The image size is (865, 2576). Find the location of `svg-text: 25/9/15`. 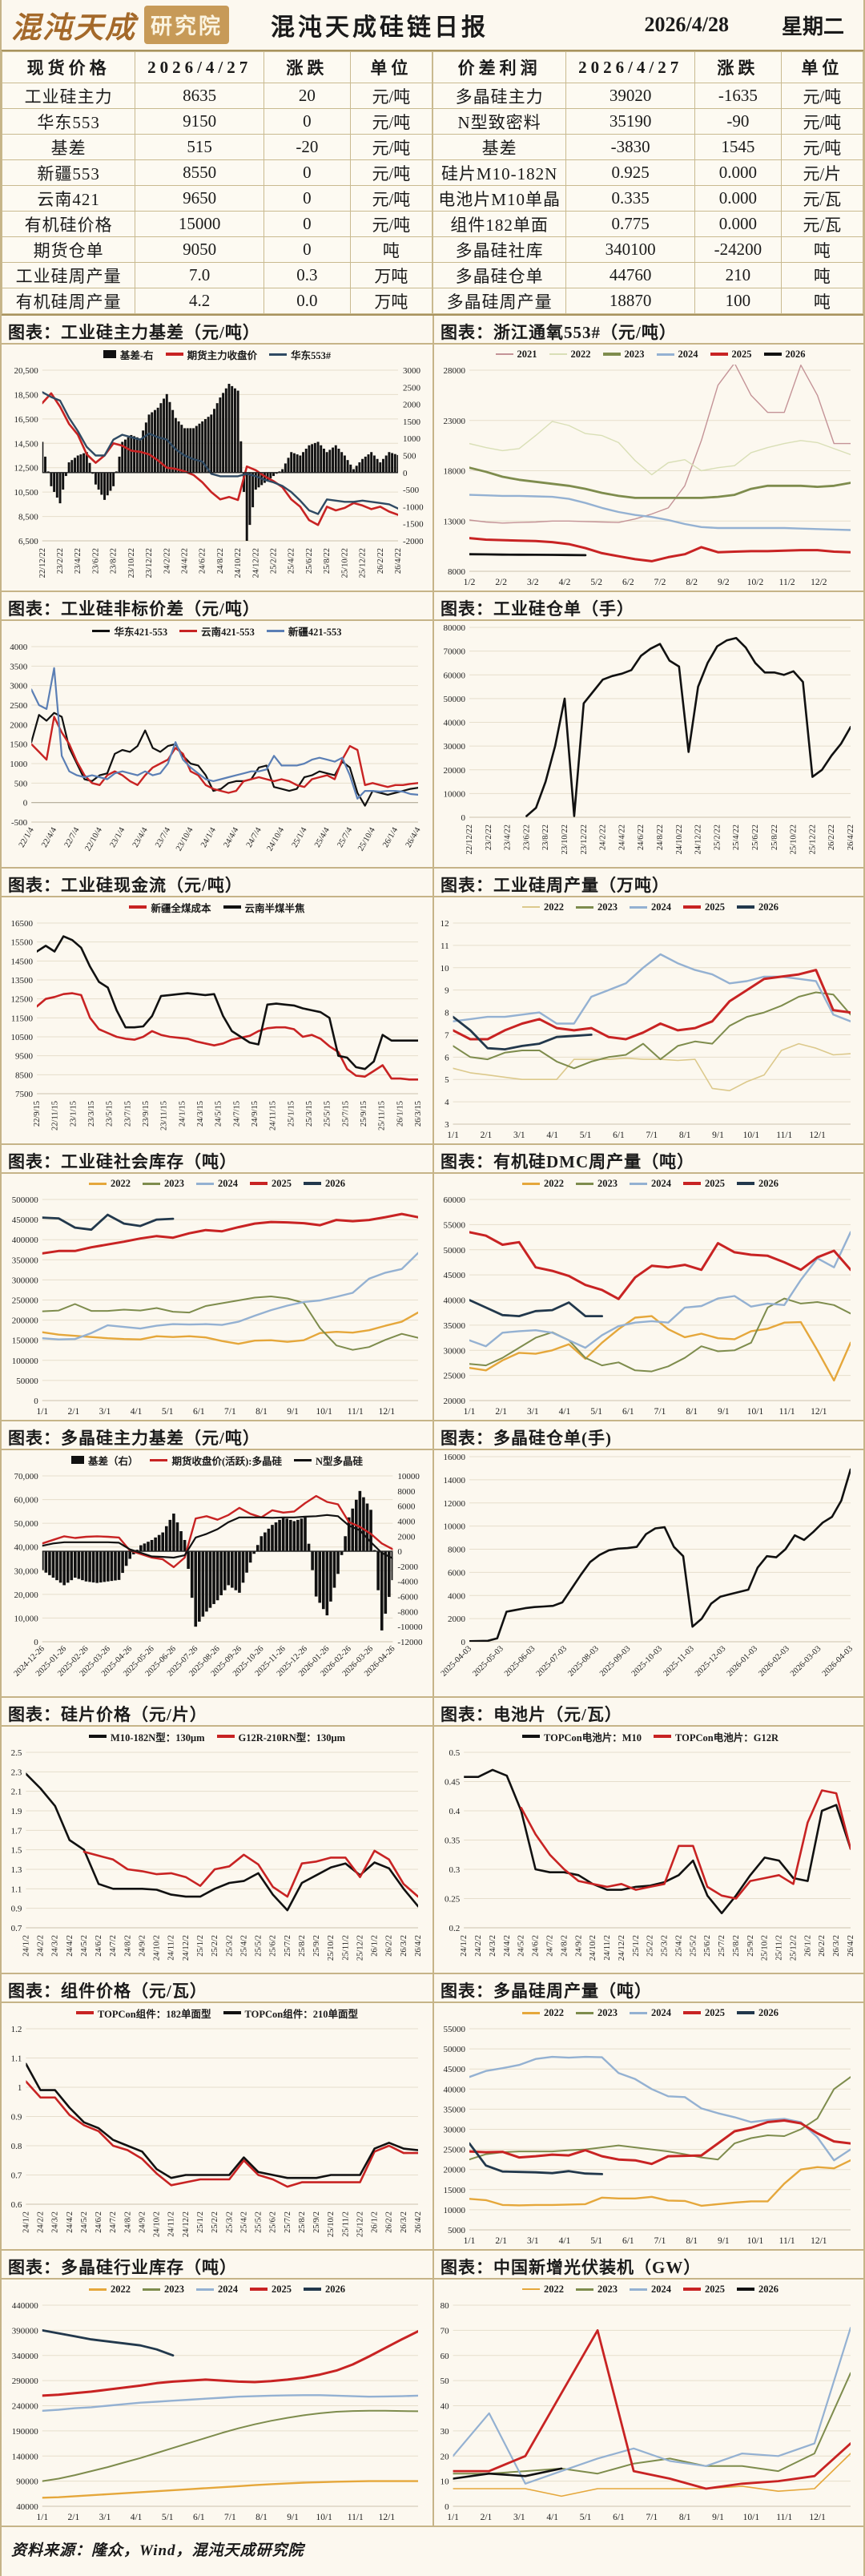

svg-text: 25/9/15 is located at coordinates (364, 1114).